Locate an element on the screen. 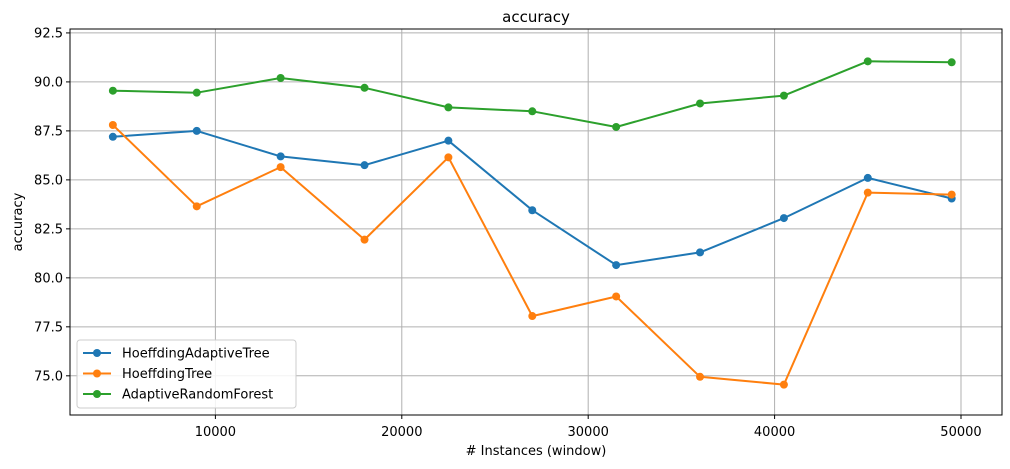 The width and height of the screenshot is (1010, 469). y-axis-ticks: 75.0 77.5 80.0 82.5 85.0 87.5 90.0 92.5 is located at coordinates (52, 205).